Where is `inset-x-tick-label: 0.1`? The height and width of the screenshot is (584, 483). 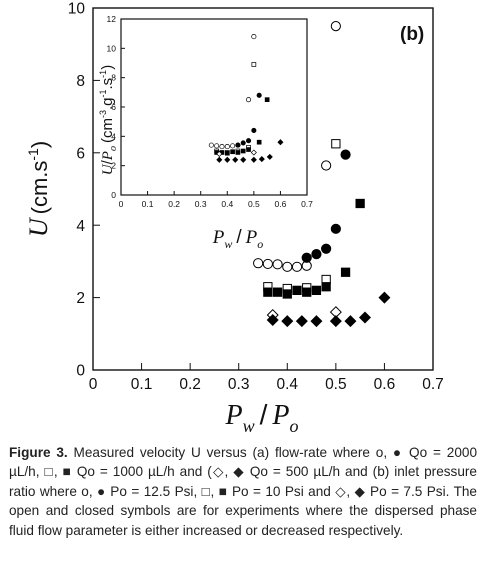 inset-x-tick-label: 0.1 is located at coordinates (148, 204).